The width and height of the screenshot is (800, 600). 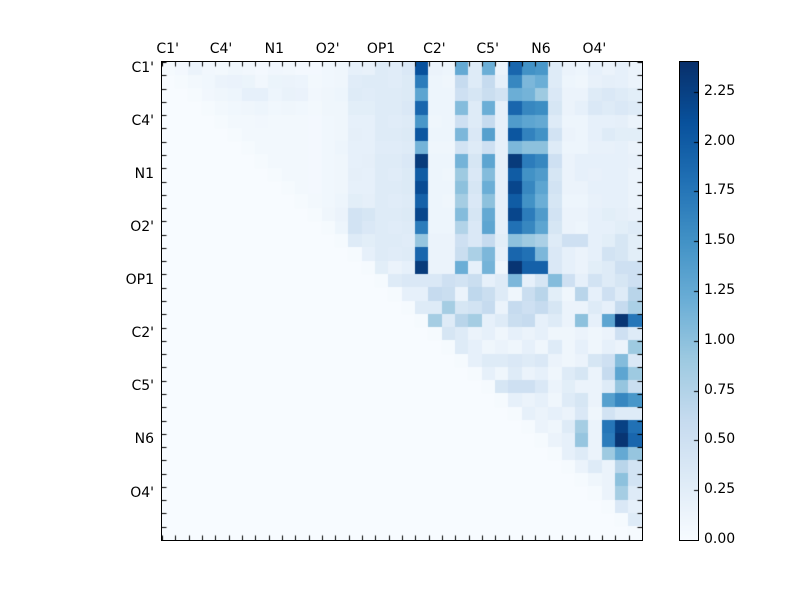 I want to click on y-axis-label: O2', so click(x=142, y=226).